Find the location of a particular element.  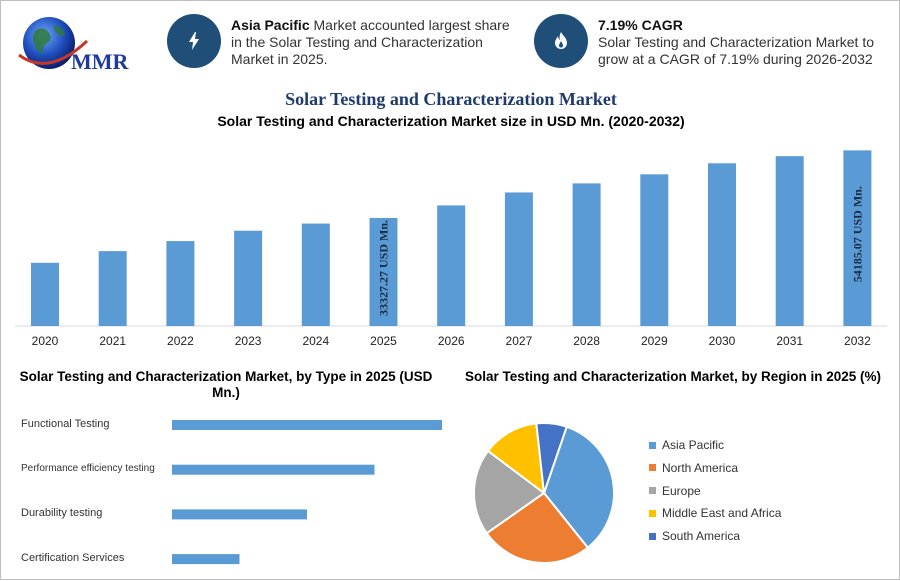

bar-2026 is located at coordinates (451, 265).